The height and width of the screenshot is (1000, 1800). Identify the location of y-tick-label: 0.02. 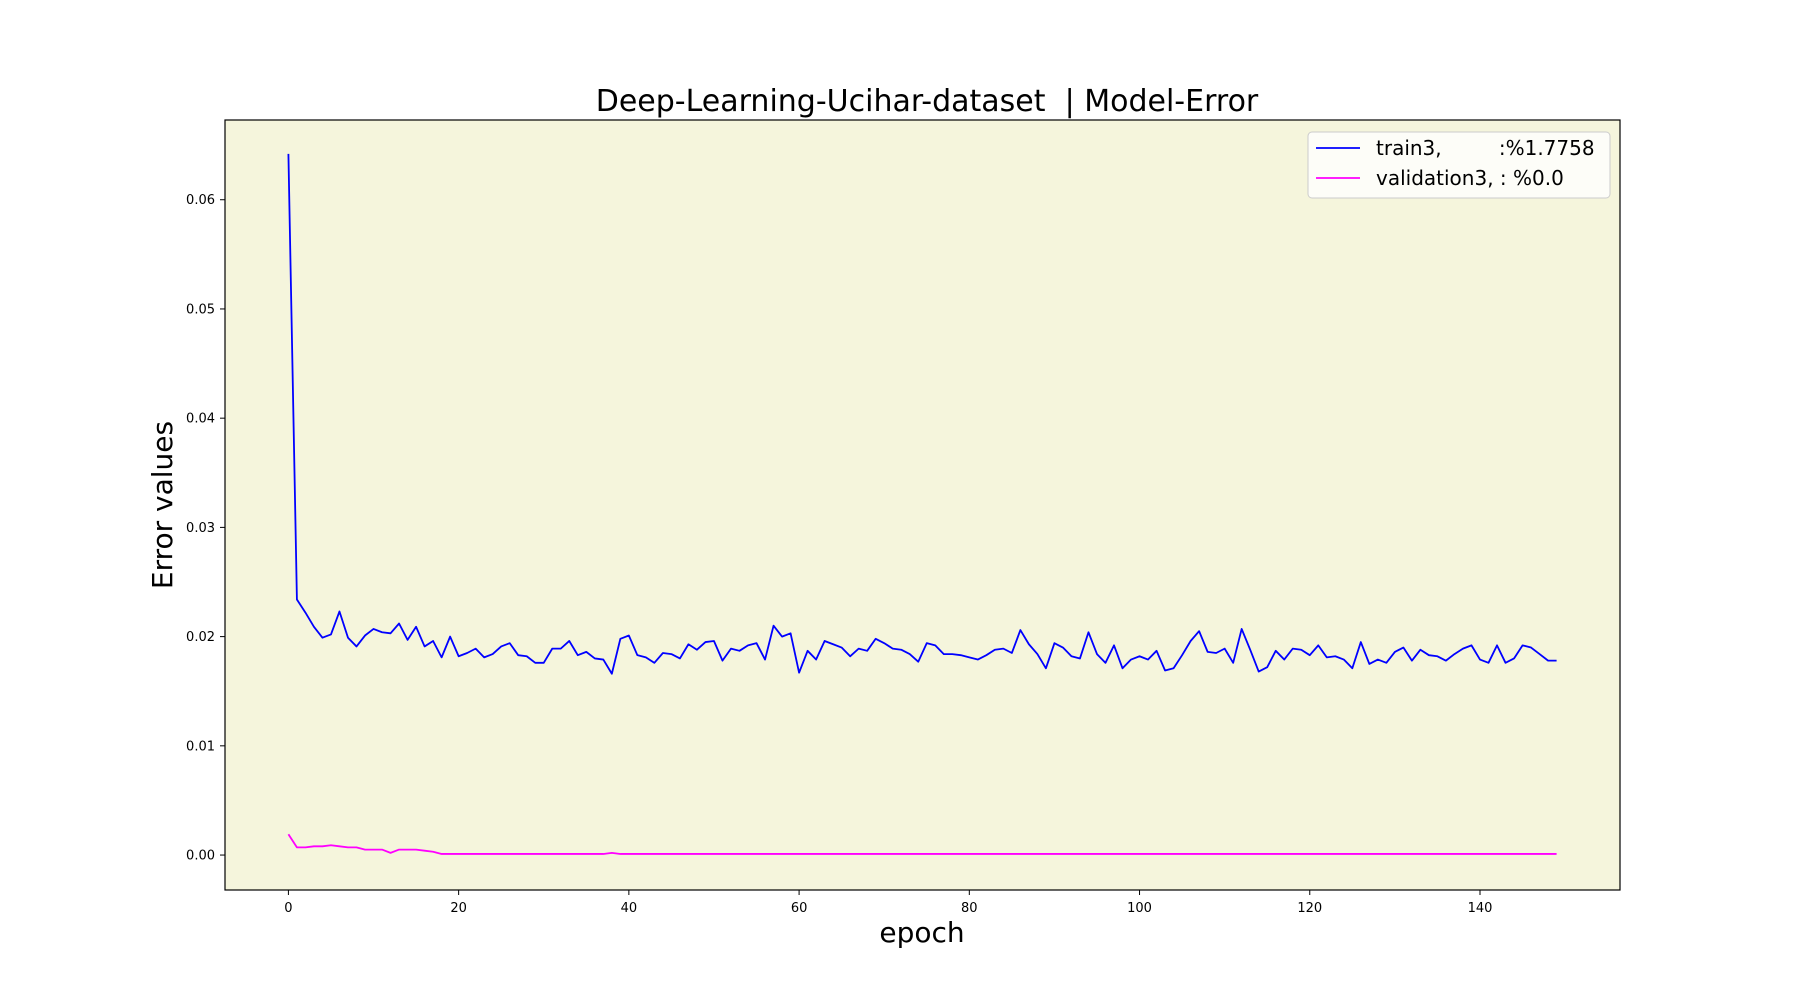
(200, 637).